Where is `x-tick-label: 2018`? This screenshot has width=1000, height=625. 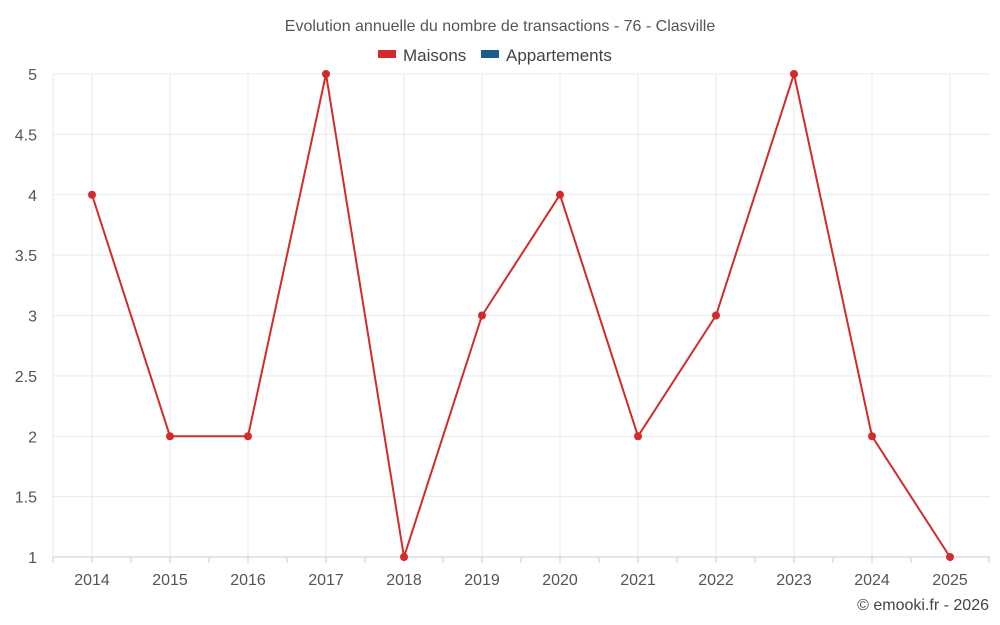
x-tick-label: 2018 is located at coordinates (404, 580).